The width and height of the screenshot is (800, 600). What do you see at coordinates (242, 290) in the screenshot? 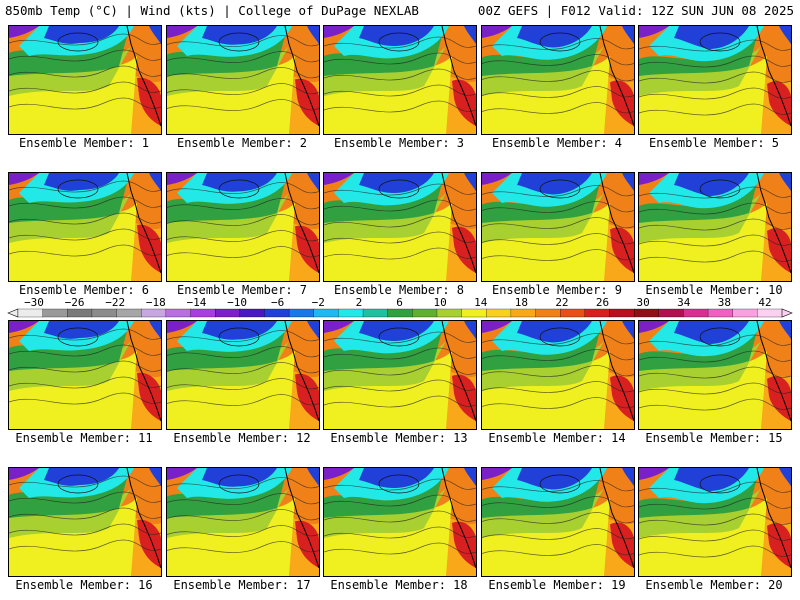
I see `ensemble-member-label: Ensemble Member: 7` at bounding box center [242, 290].